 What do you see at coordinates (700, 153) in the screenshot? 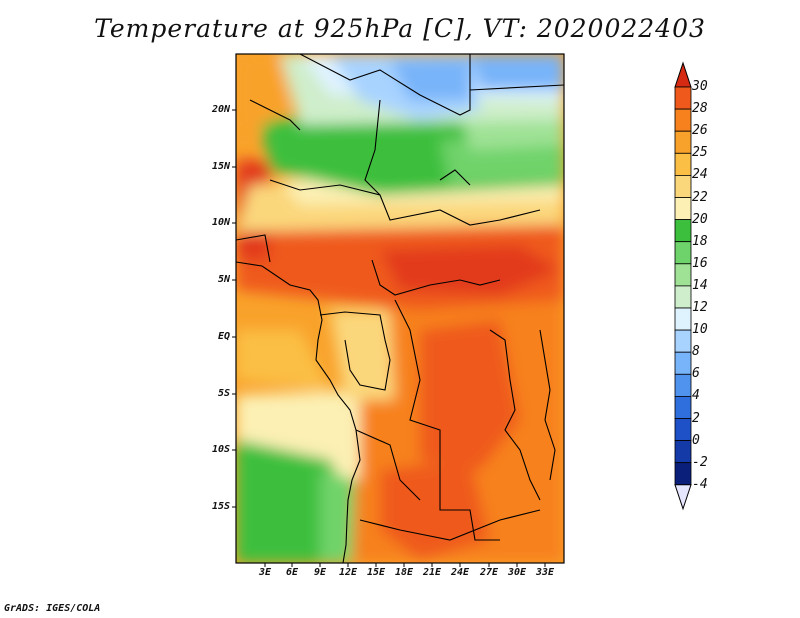
I see `colorbar-label: 25` at bounding box center [700, 153].